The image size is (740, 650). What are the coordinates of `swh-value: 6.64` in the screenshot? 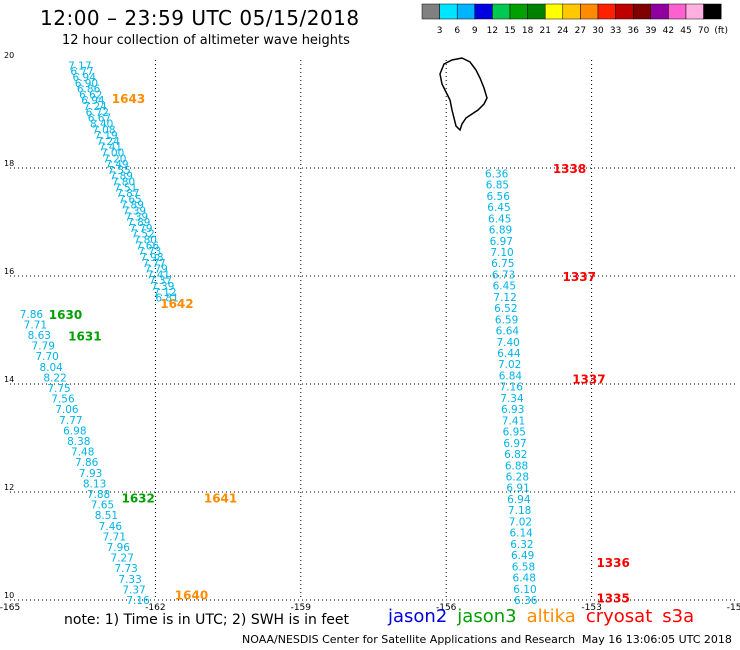 It's located at (508, 332).